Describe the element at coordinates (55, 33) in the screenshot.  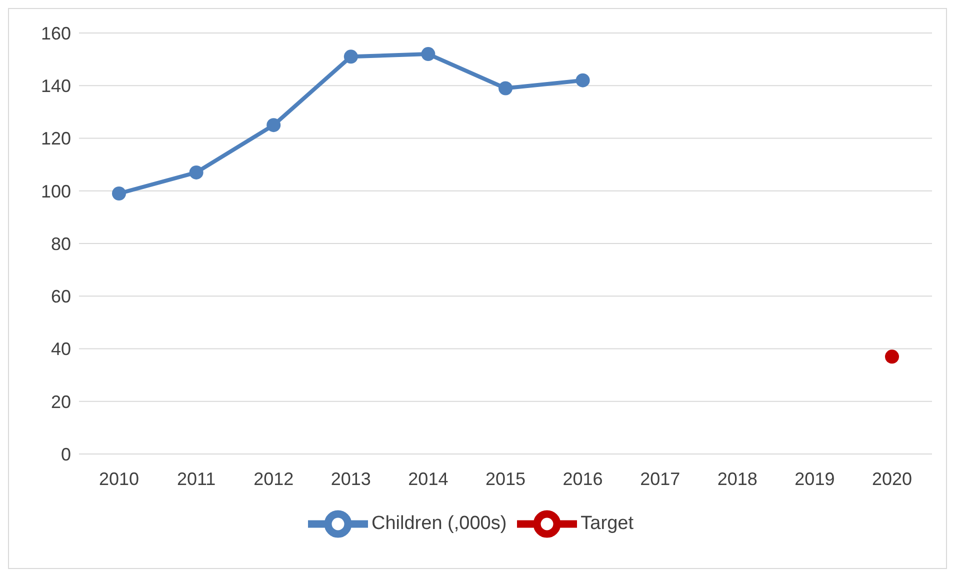
I see `y-tick-label: 160` at that location.